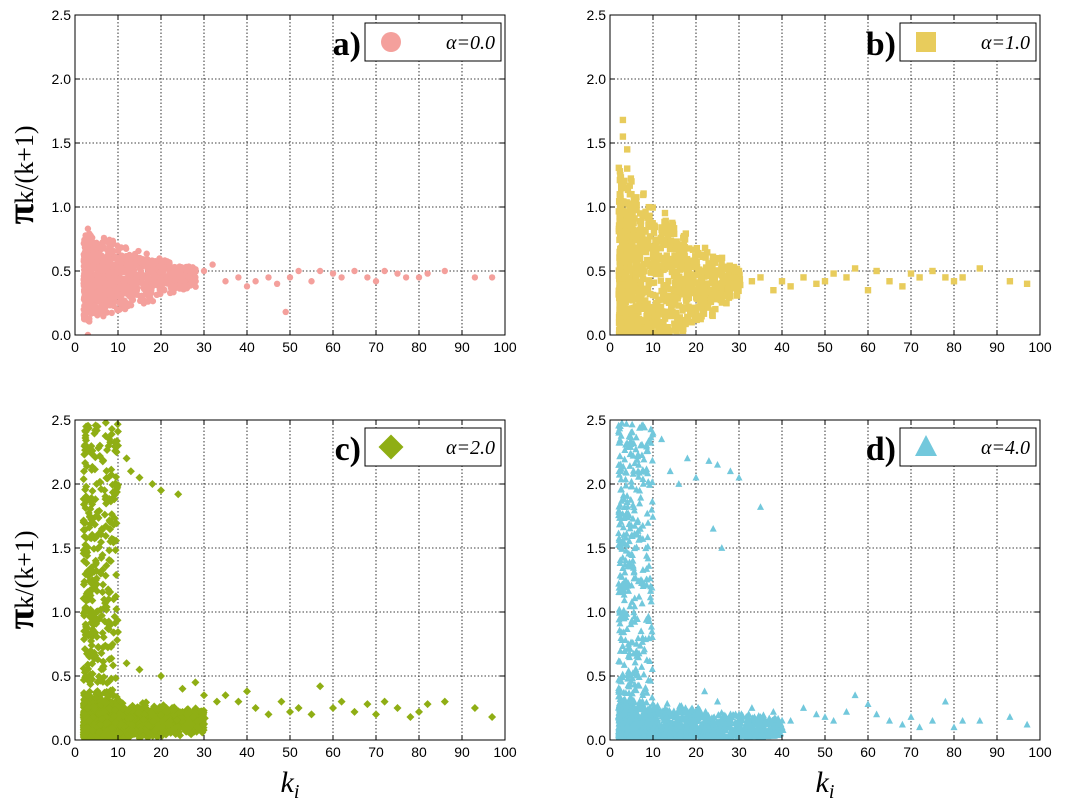 Image resolution: width=1065 pixels, height=803 pixels. Describe the element at coordinates (62, 612) in the screenshot. I see `y-tick-label: 1.0` at that location.